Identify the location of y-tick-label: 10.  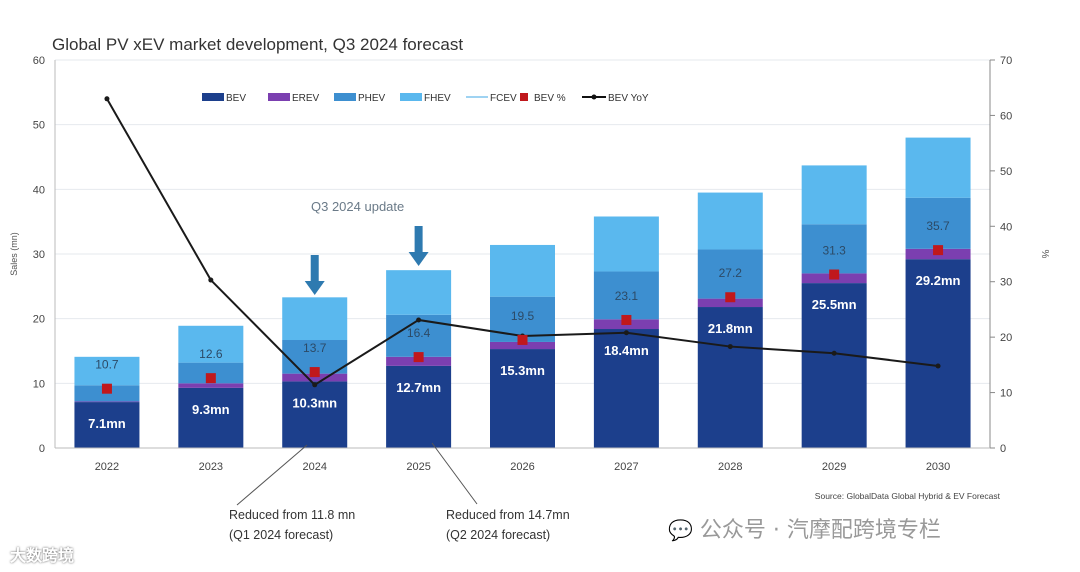
(39, 384).